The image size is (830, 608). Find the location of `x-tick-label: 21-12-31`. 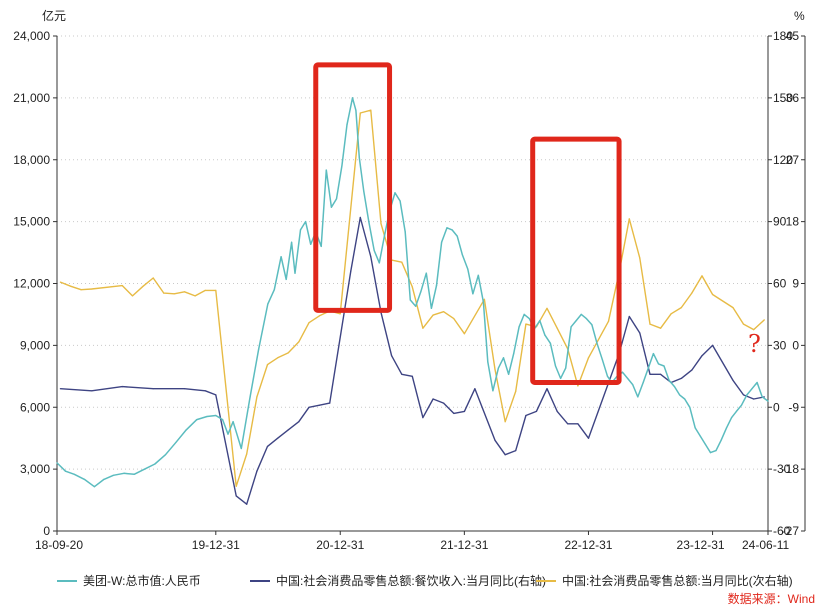

x-tick-label: 21-12-31 is located at coordinates (464, 545).